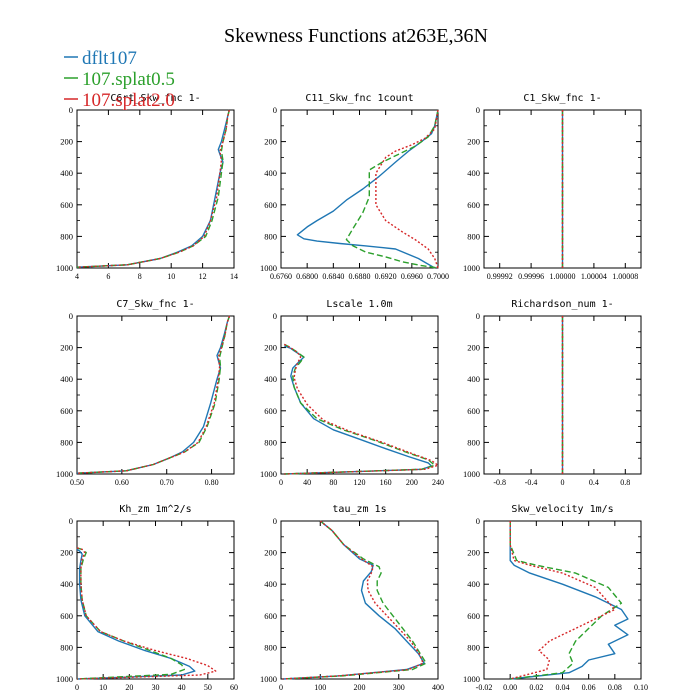 This screenshot has height=700, width=700. I want to click on x-tick-label: 200, so click(360, 687).